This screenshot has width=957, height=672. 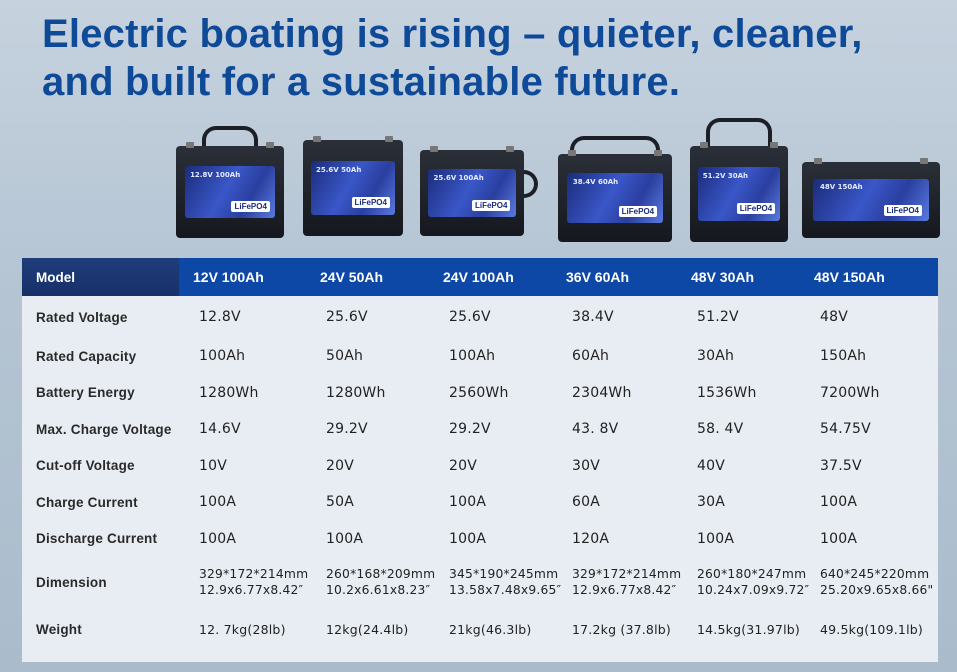 What do you see at coordinates (242, 629) in the screenshot?
I see `table-cell: 12. 7kg(28lb)` at bounding box center [242, 629].